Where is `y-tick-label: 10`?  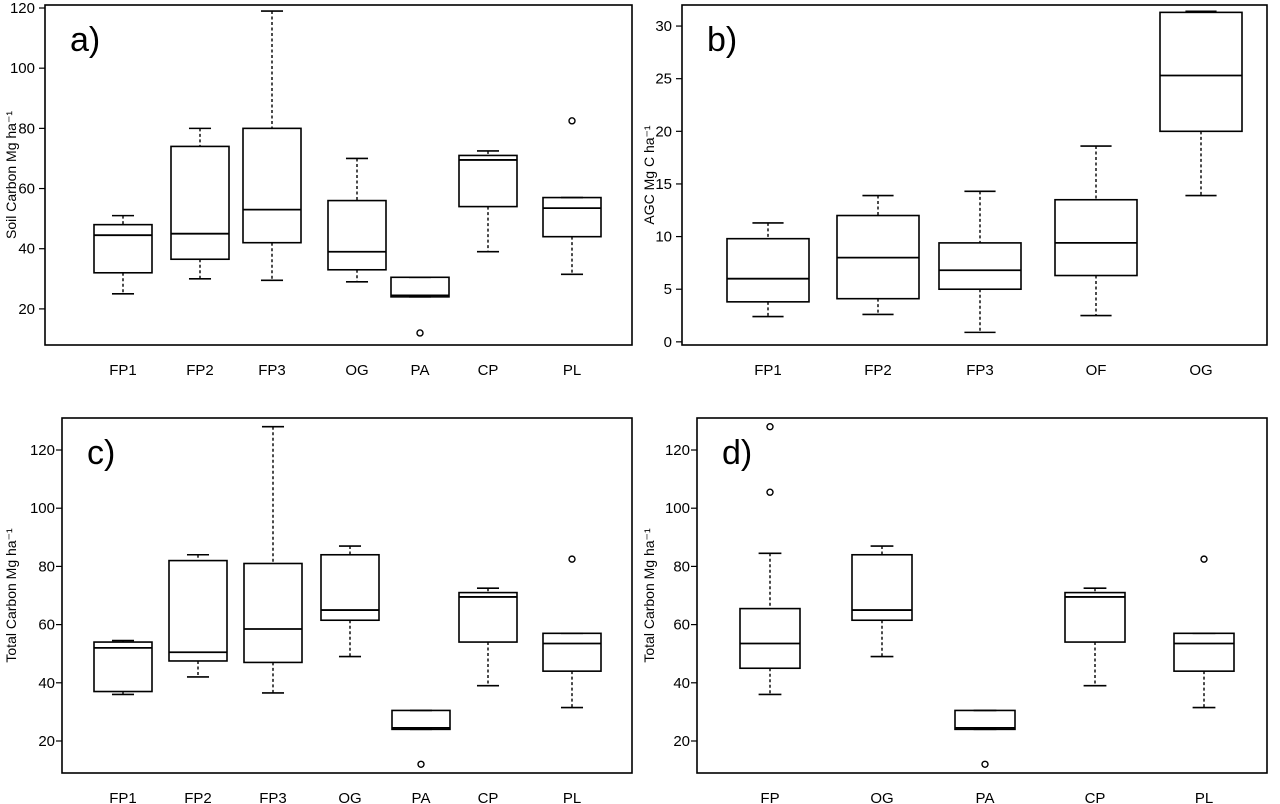 y-tick-label: 10 is located at coordinates (663, 237).